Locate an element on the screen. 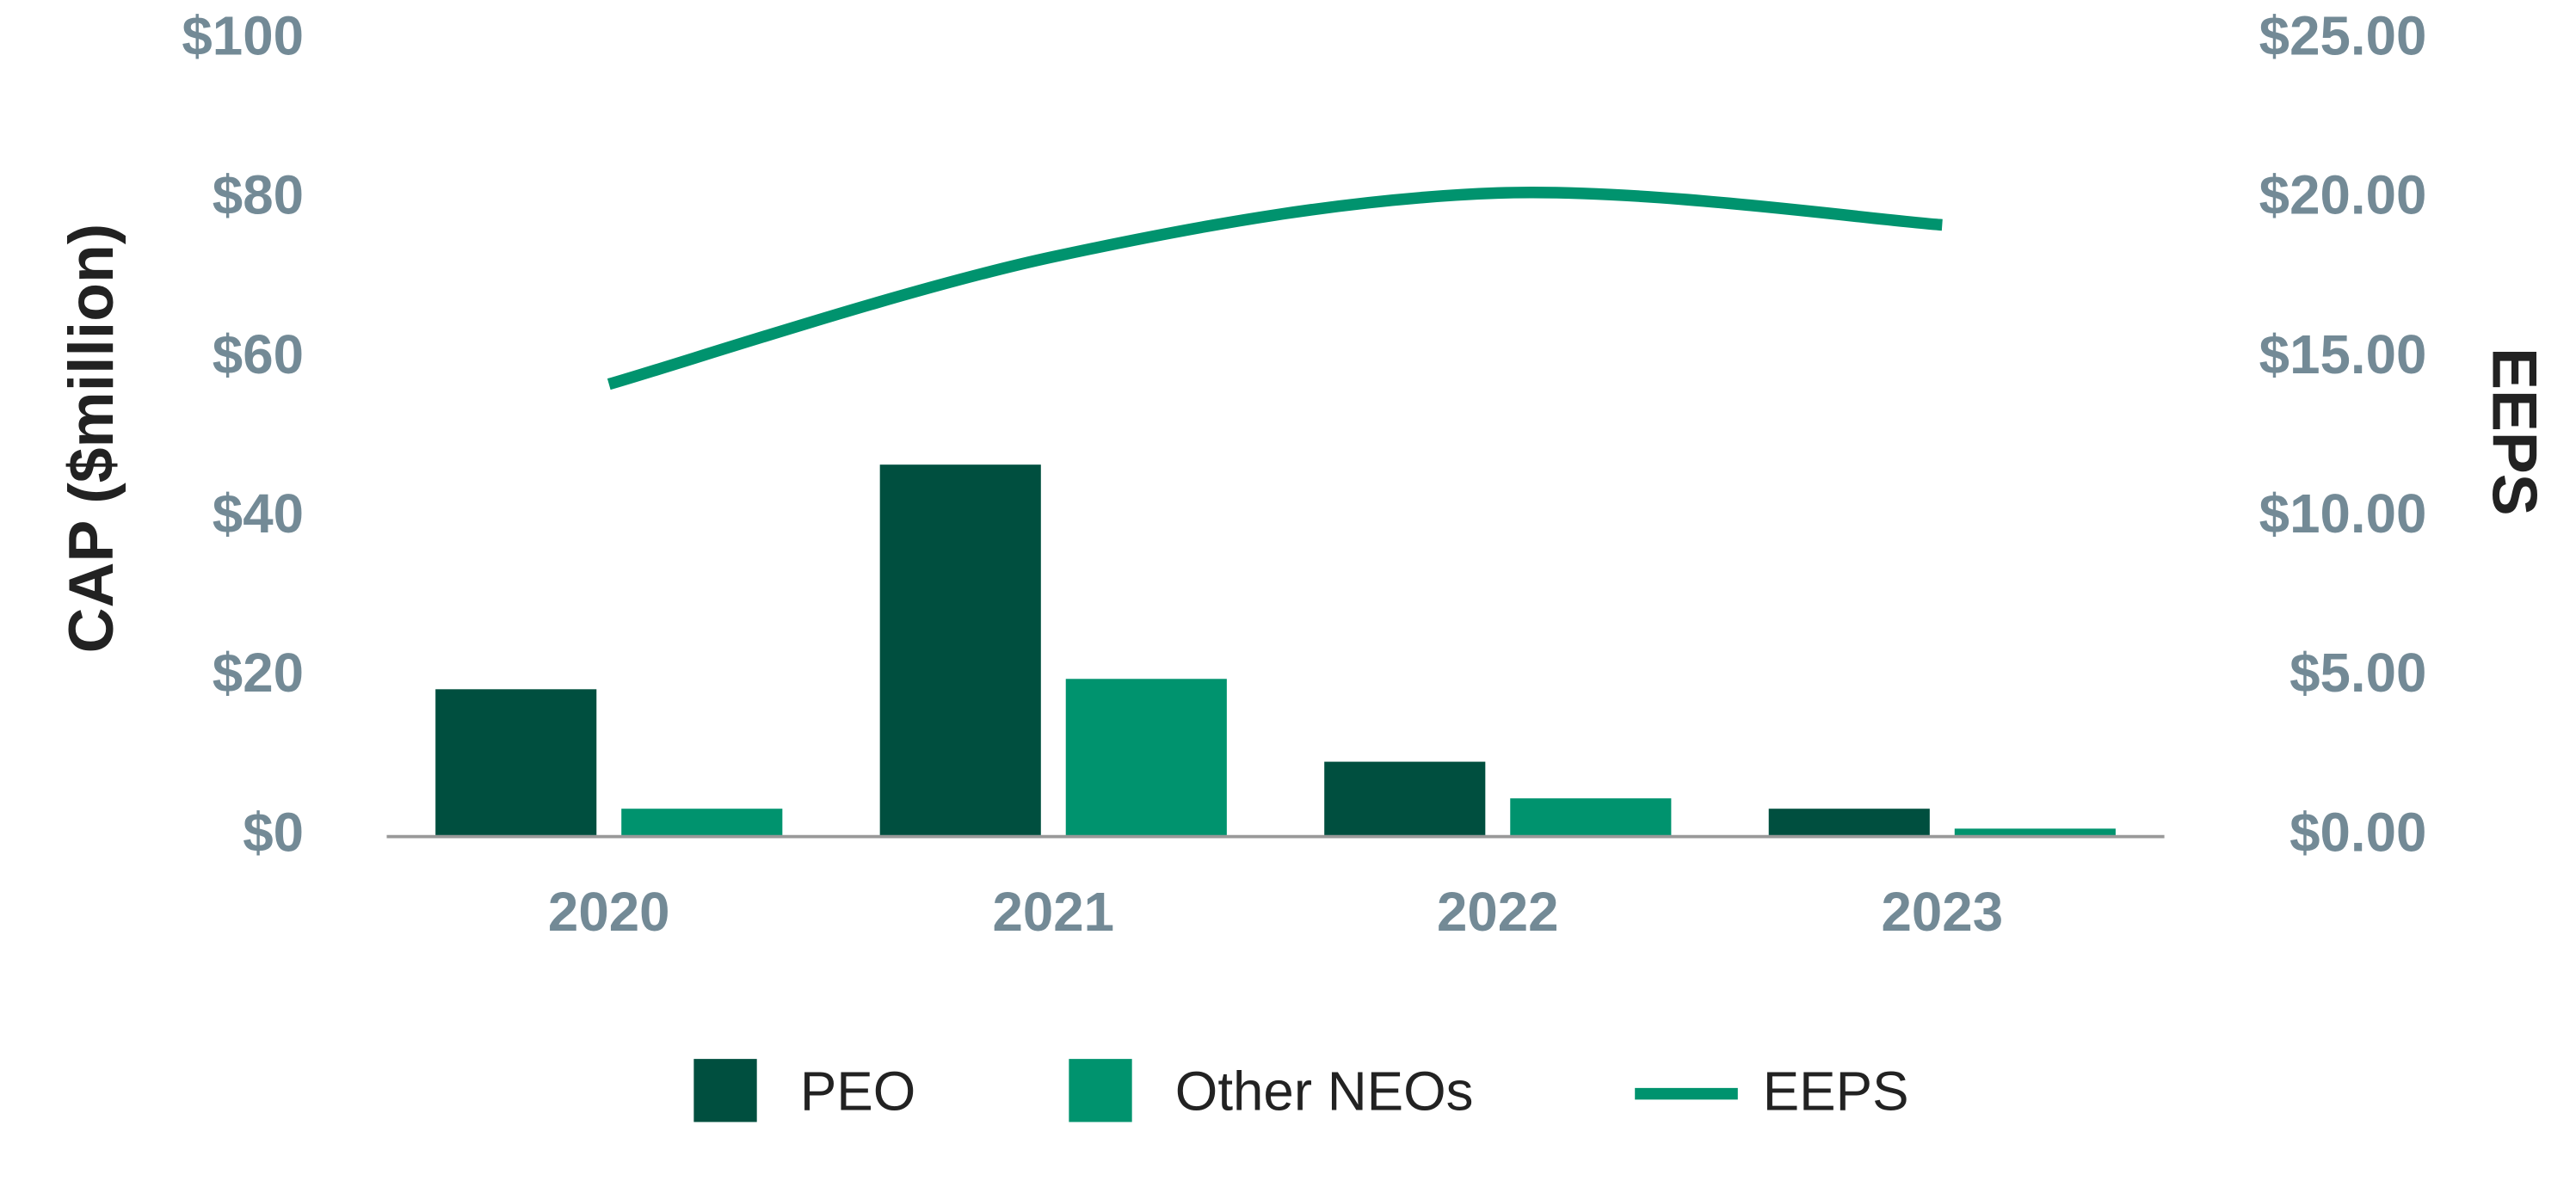 This screenshot has height=1187, width=2576. y-tick-label: $20 is located at coordinates (258, 673).